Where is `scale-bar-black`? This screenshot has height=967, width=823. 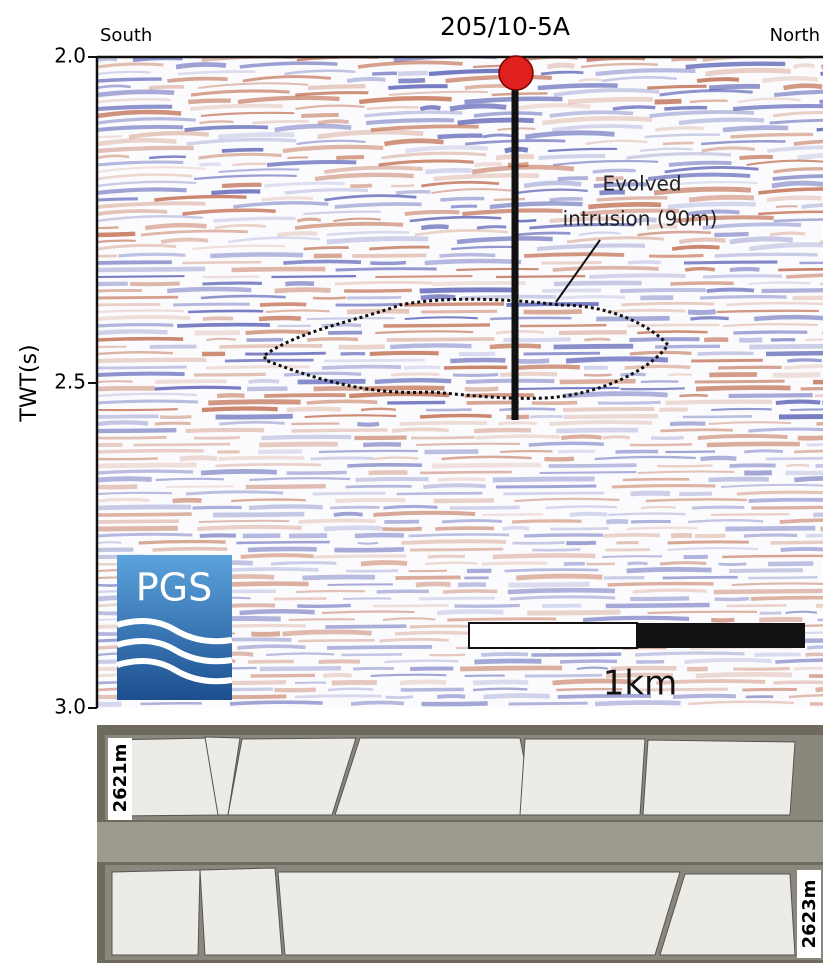
scale-bar-black is located at coordinates (721, 635).